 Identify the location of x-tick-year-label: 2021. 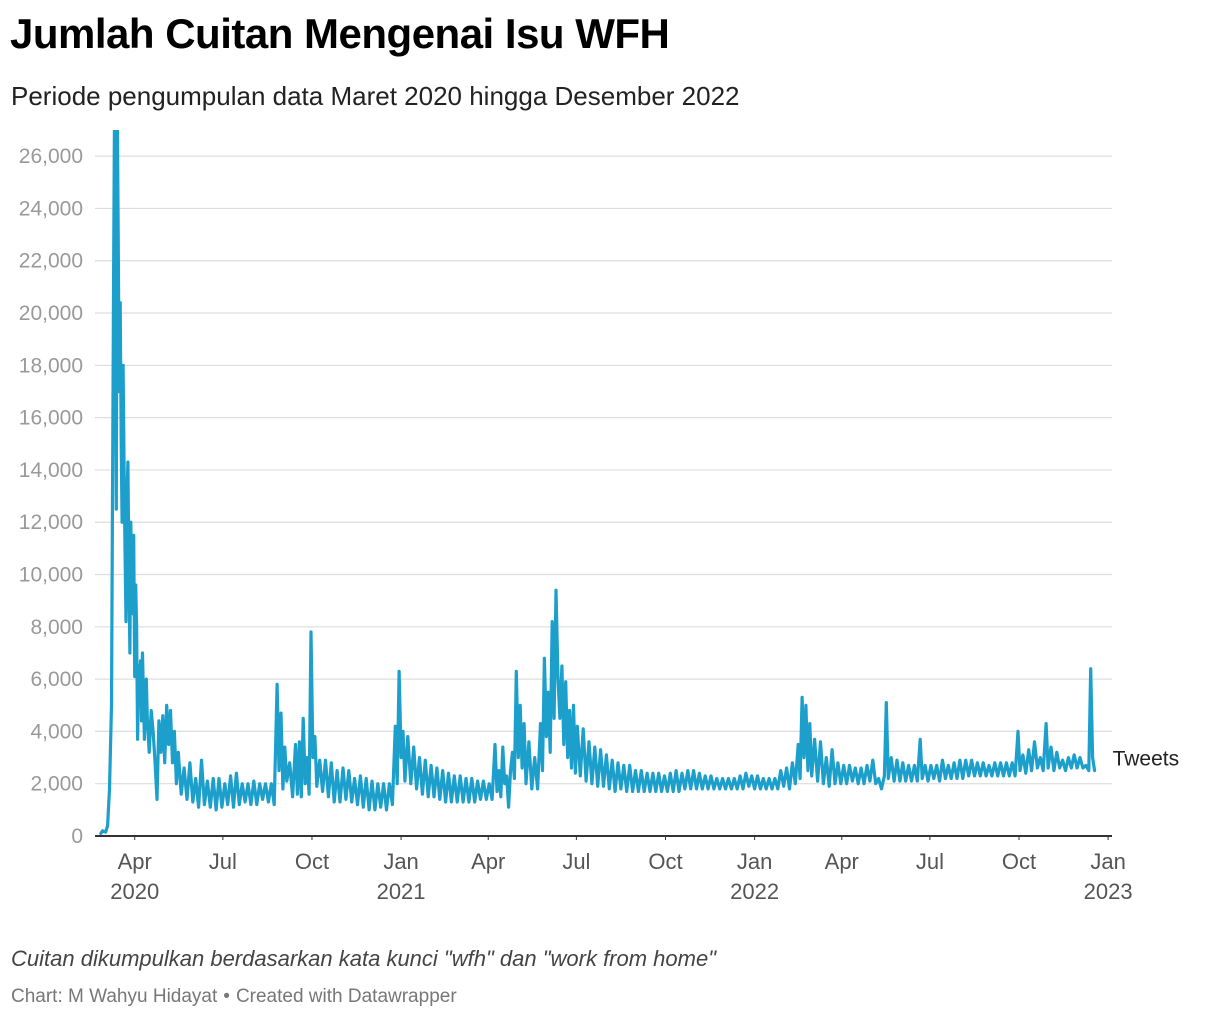
(401, 891).